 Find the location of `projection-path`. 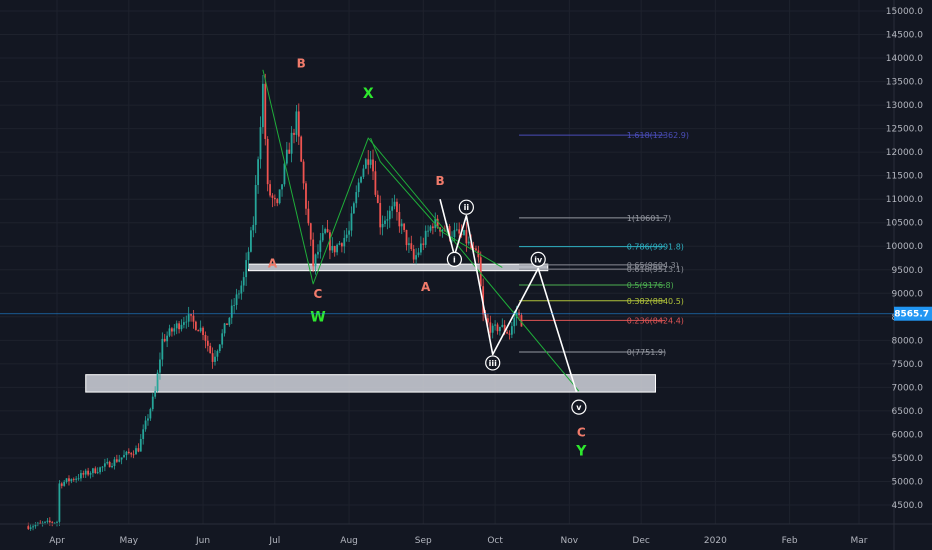

projection-path is located at coordinates (508, 295).